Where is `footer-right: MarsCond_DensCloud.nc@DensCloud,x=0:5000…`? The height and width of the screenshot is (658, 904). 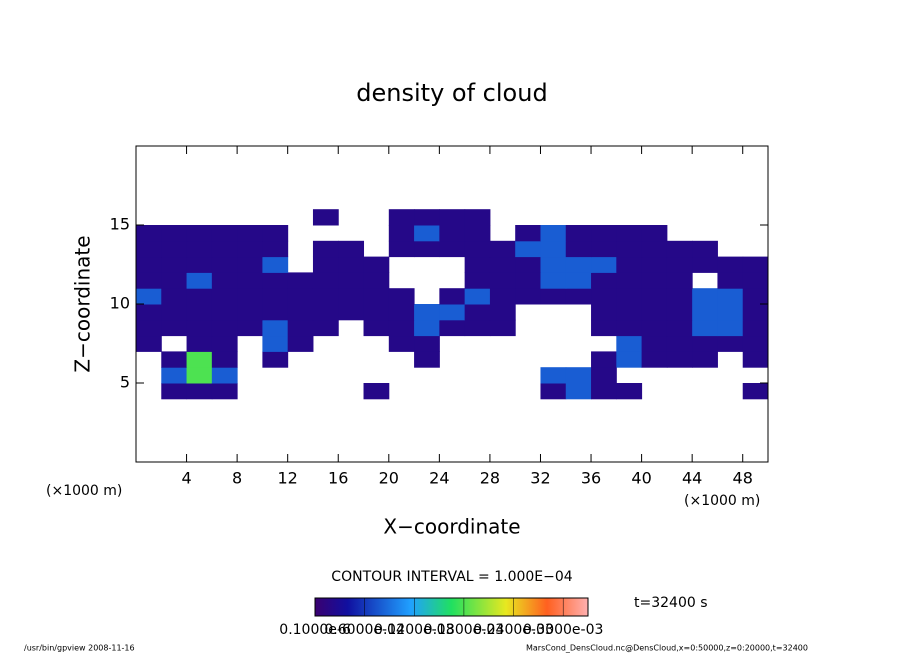 footer-right: MarsCond_DensCloud.nc@DensCloud,x=0:5000… is located at coordinates (667, 648).